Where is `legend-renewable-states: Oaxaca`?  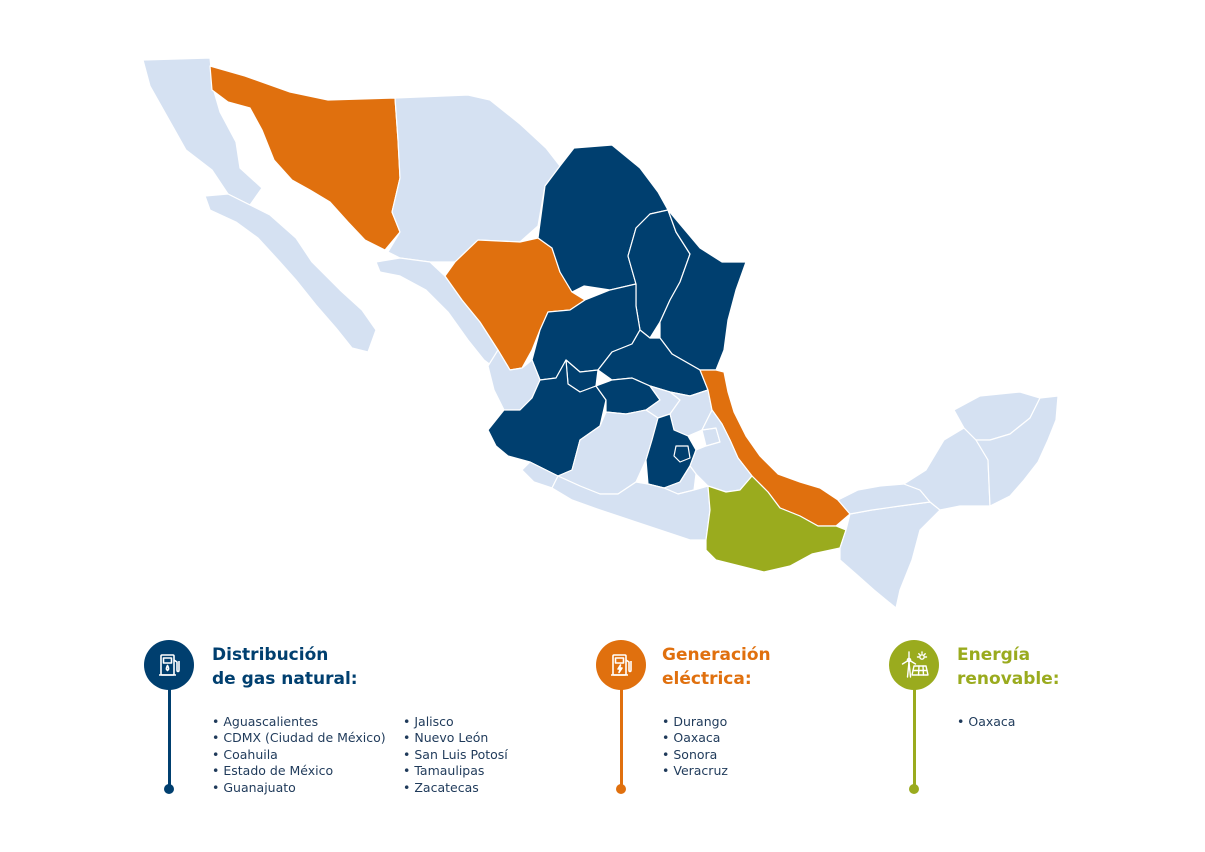
legend-renewable-states: Oaxaca is located at coordinates (986, 722).